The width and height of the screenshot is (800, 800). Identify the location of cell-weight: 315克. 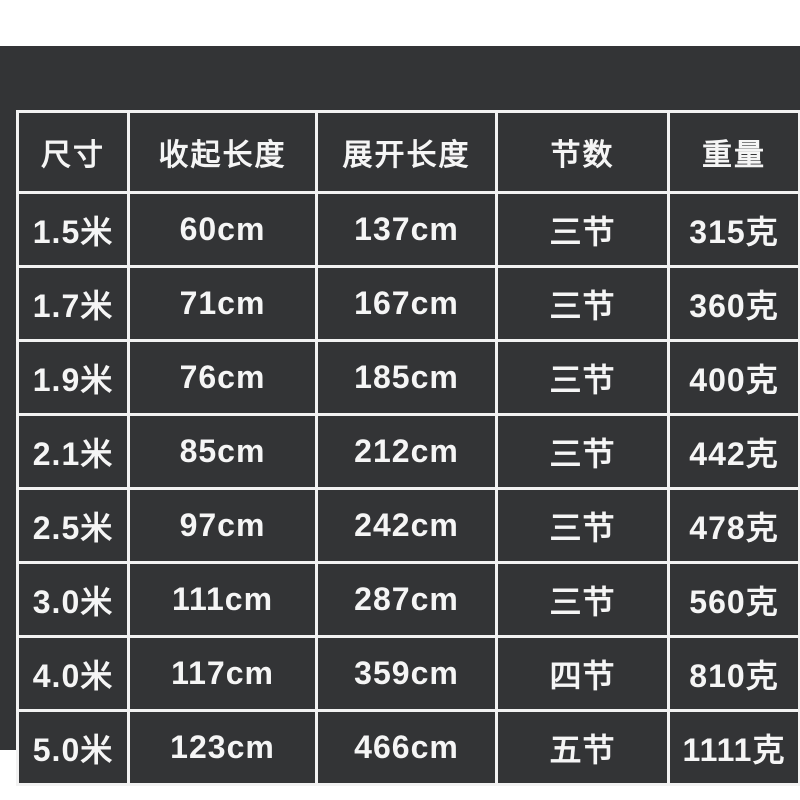
(733, 229).